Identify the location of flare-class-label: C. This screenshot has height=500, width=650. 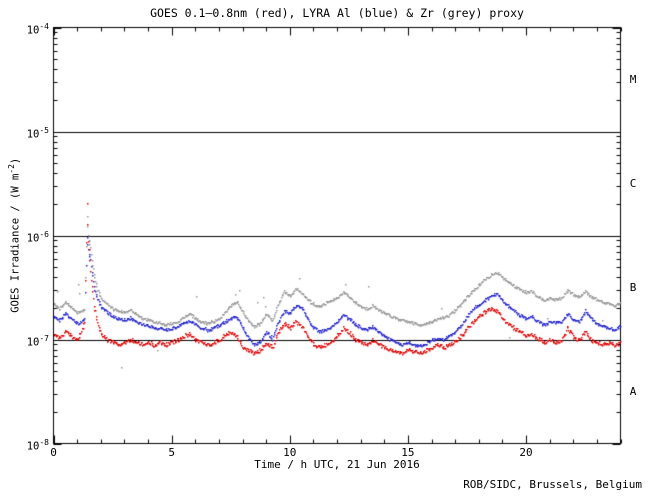
(633, 183).